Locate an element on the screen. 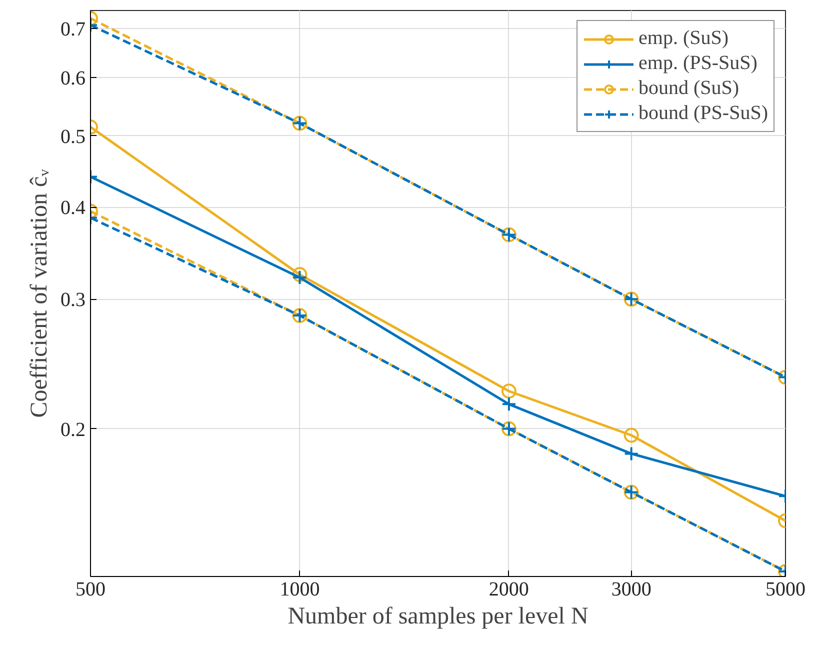 The width and height of the screenshot is (815, 646). y-tick-label: 0.2 is located at coordinates (73, 429).